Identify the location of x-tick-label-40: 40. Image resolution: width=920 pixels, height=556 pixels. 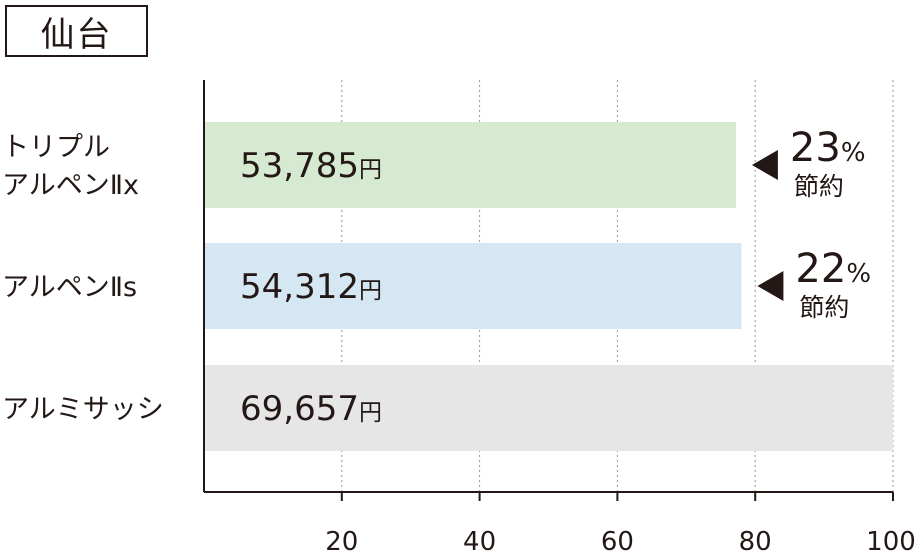
(479, 541).